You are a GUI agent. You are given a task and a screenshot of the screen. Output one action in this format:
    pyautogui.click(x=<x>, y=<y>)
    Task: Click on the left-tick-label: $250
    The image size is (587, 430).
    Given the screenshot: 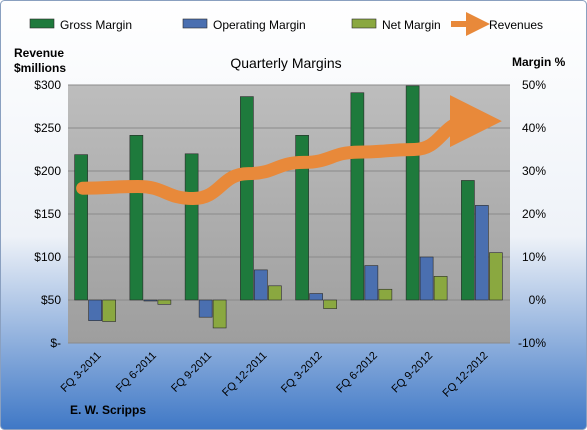 What is the action you would take?
    pyautogui.click(x=47, y=128)
    